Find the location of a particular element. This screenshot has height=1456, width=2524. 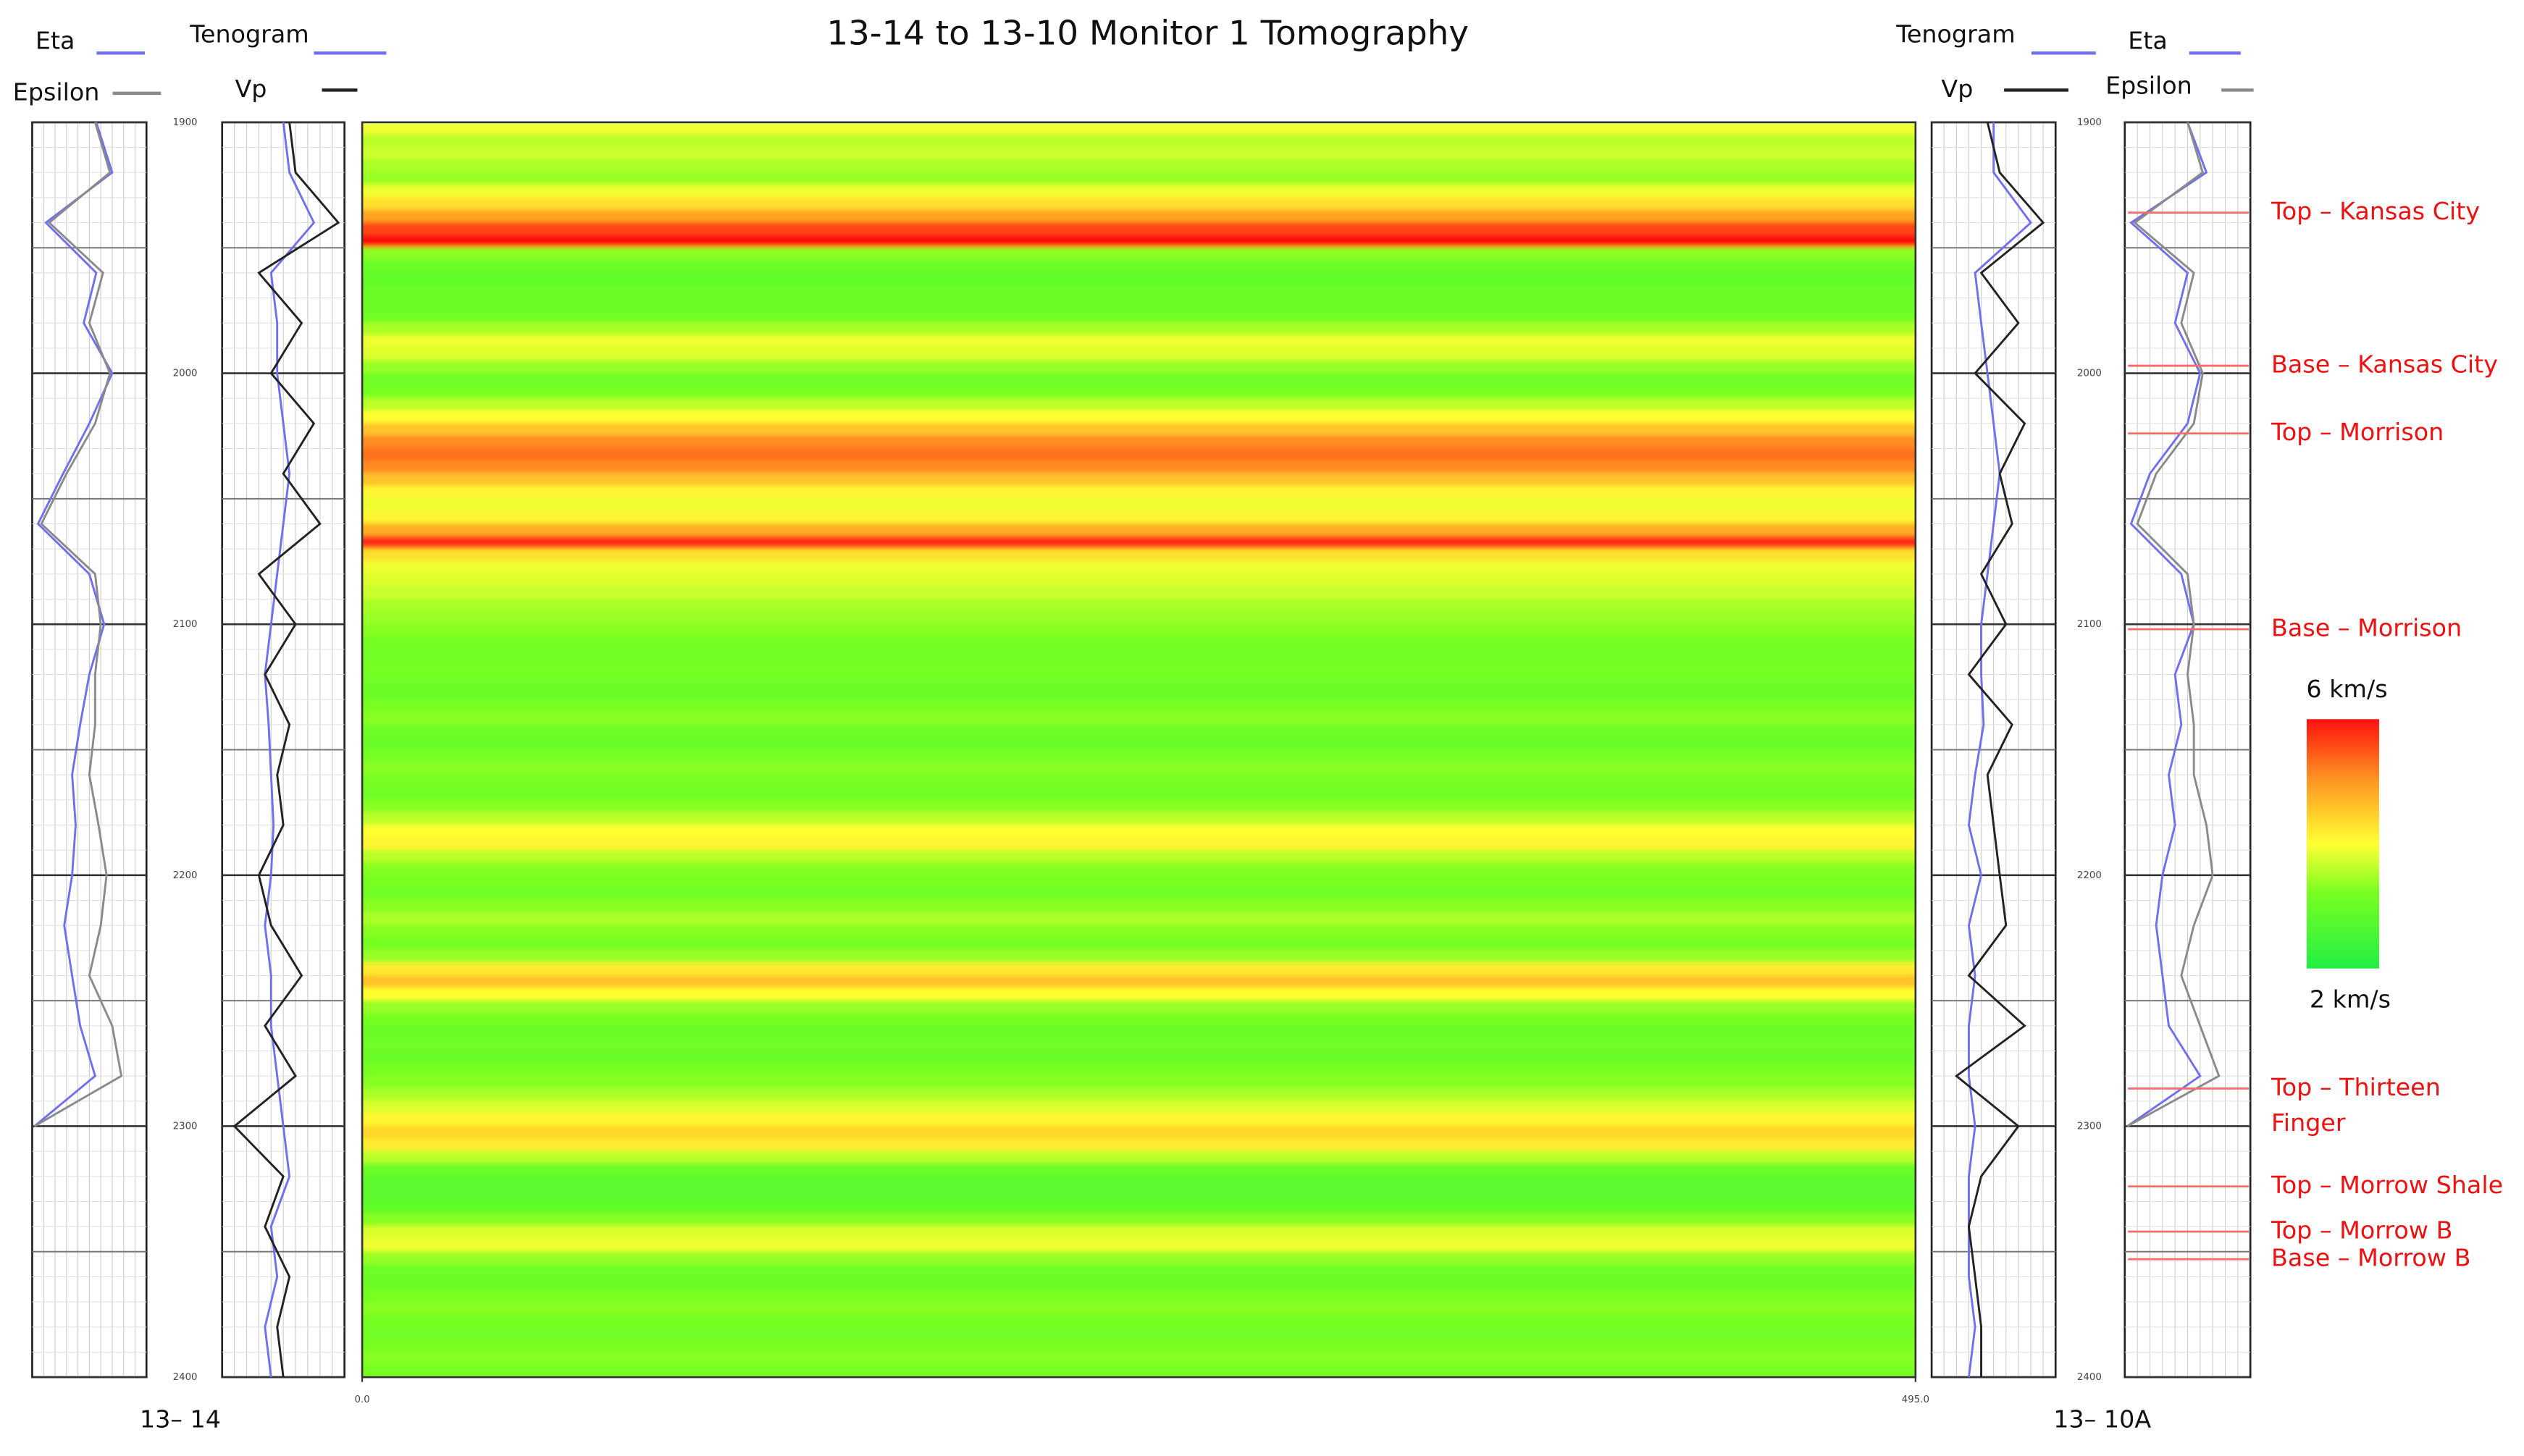

formation-label: Top – Kansas City is located at coordinates (2375, 211).